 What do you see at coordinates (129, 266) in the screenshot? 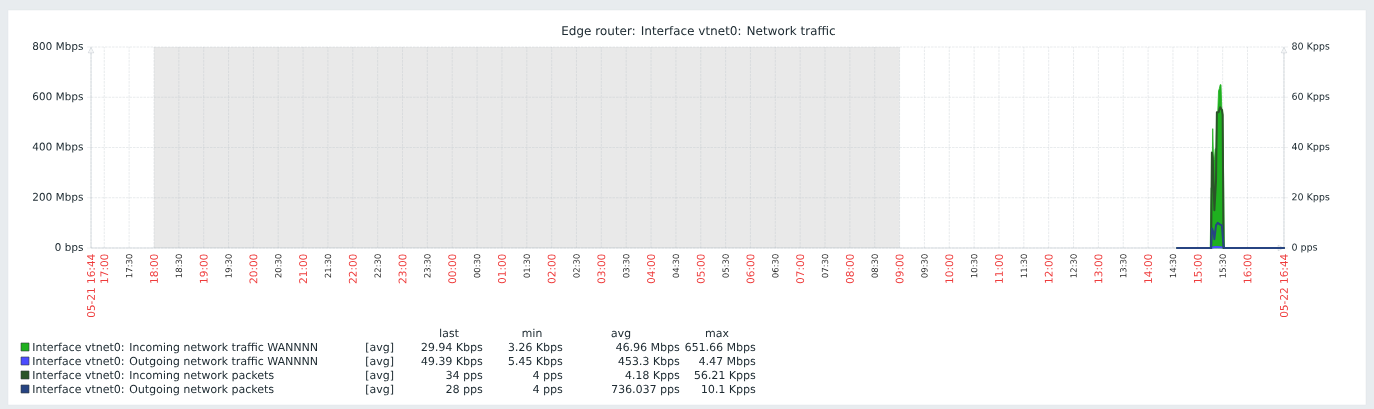
I see `x-tick-label: 17:30` at bounding box center [129, 266].